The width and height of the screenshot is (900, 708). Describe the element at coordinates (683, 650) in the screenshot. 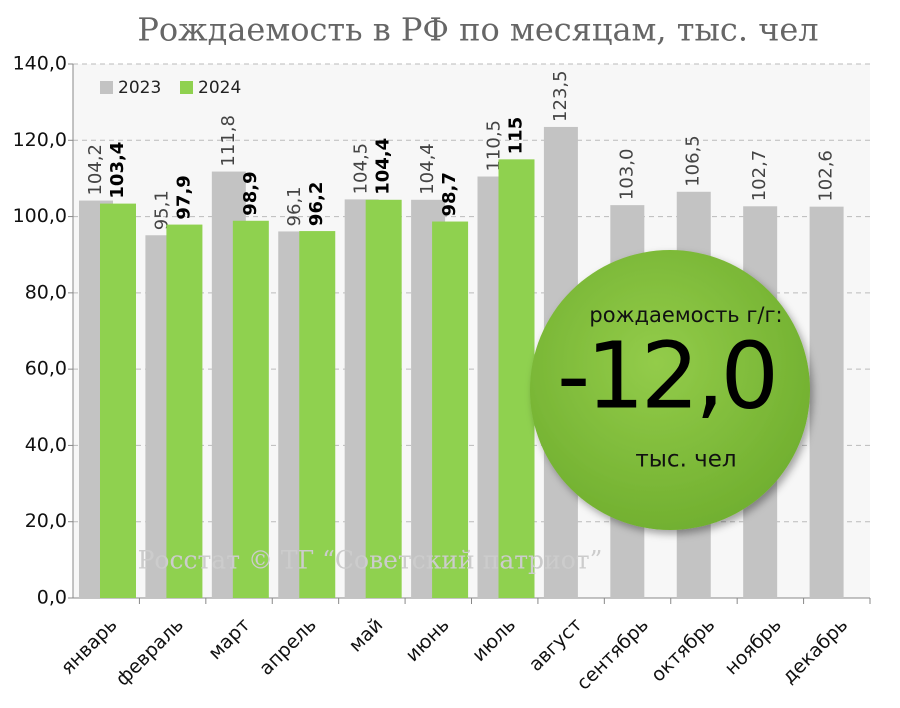

I see `x-tick-label: октябрь` at that location.